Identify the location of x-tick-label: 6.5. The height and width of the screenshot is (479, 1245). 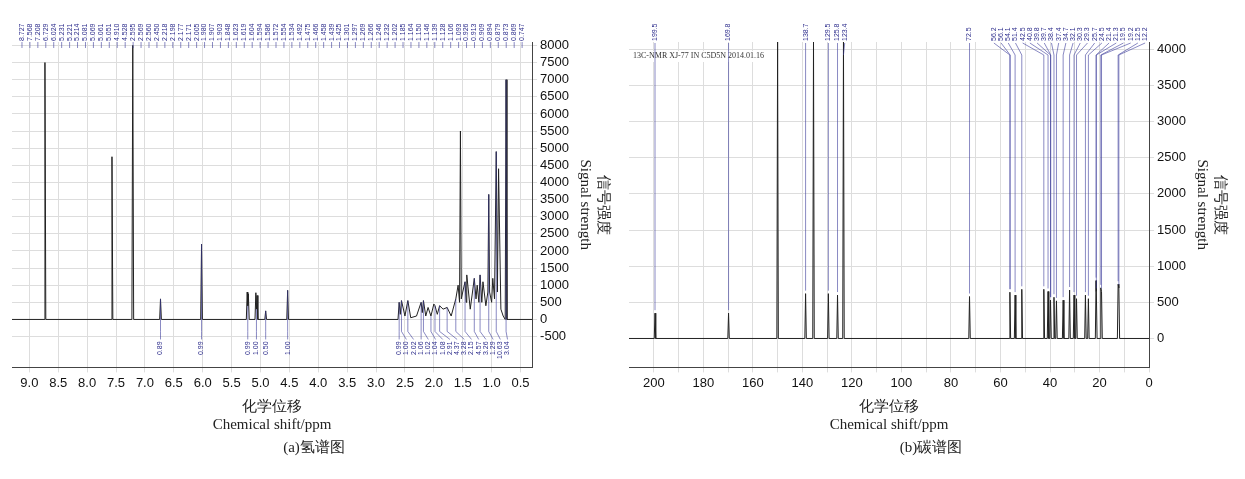
(173, 382).